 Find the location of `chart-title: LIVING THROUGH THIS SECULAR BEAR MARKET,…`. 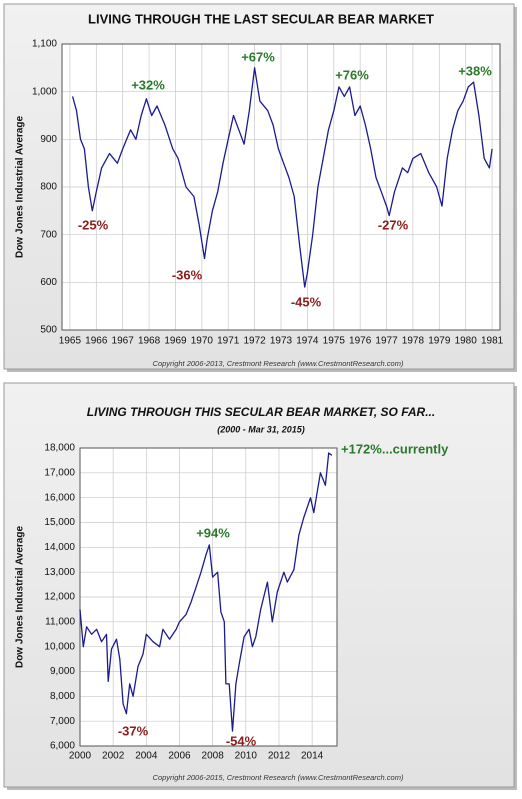

chart-title: LIVING THROUGH THIS SECULAR BEAR MARKET,… is located at coordinates (261, 412).